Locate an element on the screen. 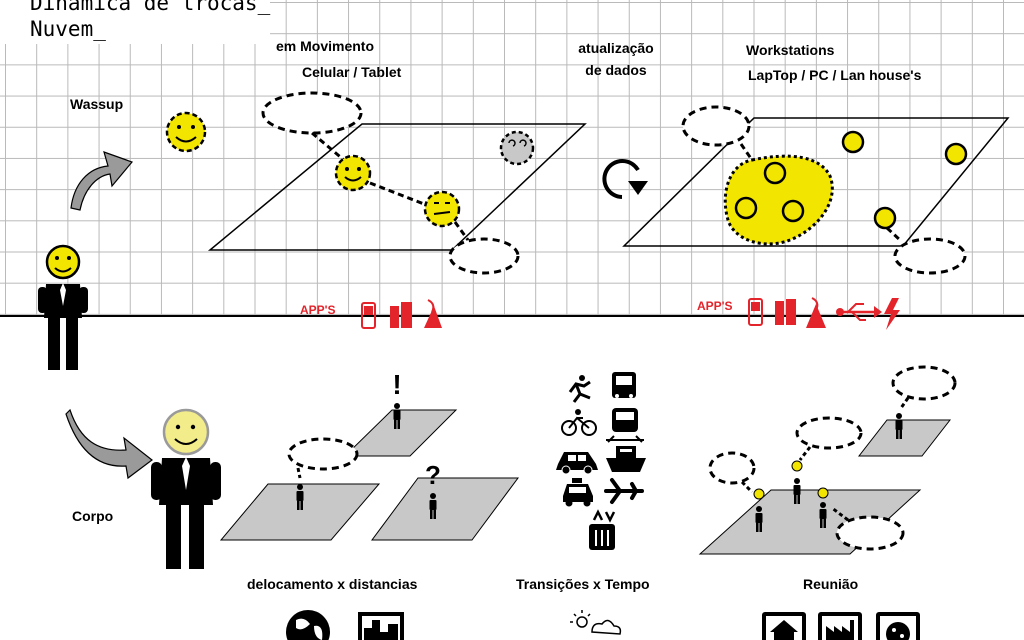 This screenshot has width=1024, height=640. factory-icon is located at coordinates (840, 626).